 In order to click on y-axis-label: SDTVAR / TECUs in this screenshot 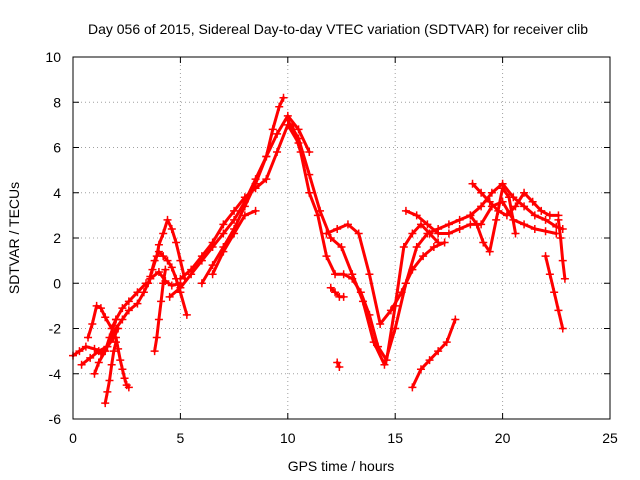, I will do `click(14, 238)`.